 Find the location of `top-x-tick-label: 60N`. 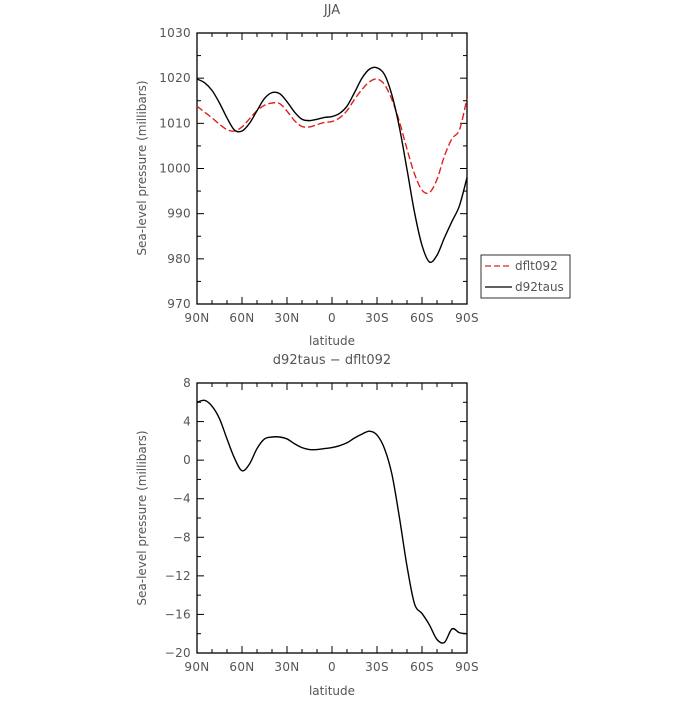

top-x-tick-label: 60N is located at coordinates (241, 318).